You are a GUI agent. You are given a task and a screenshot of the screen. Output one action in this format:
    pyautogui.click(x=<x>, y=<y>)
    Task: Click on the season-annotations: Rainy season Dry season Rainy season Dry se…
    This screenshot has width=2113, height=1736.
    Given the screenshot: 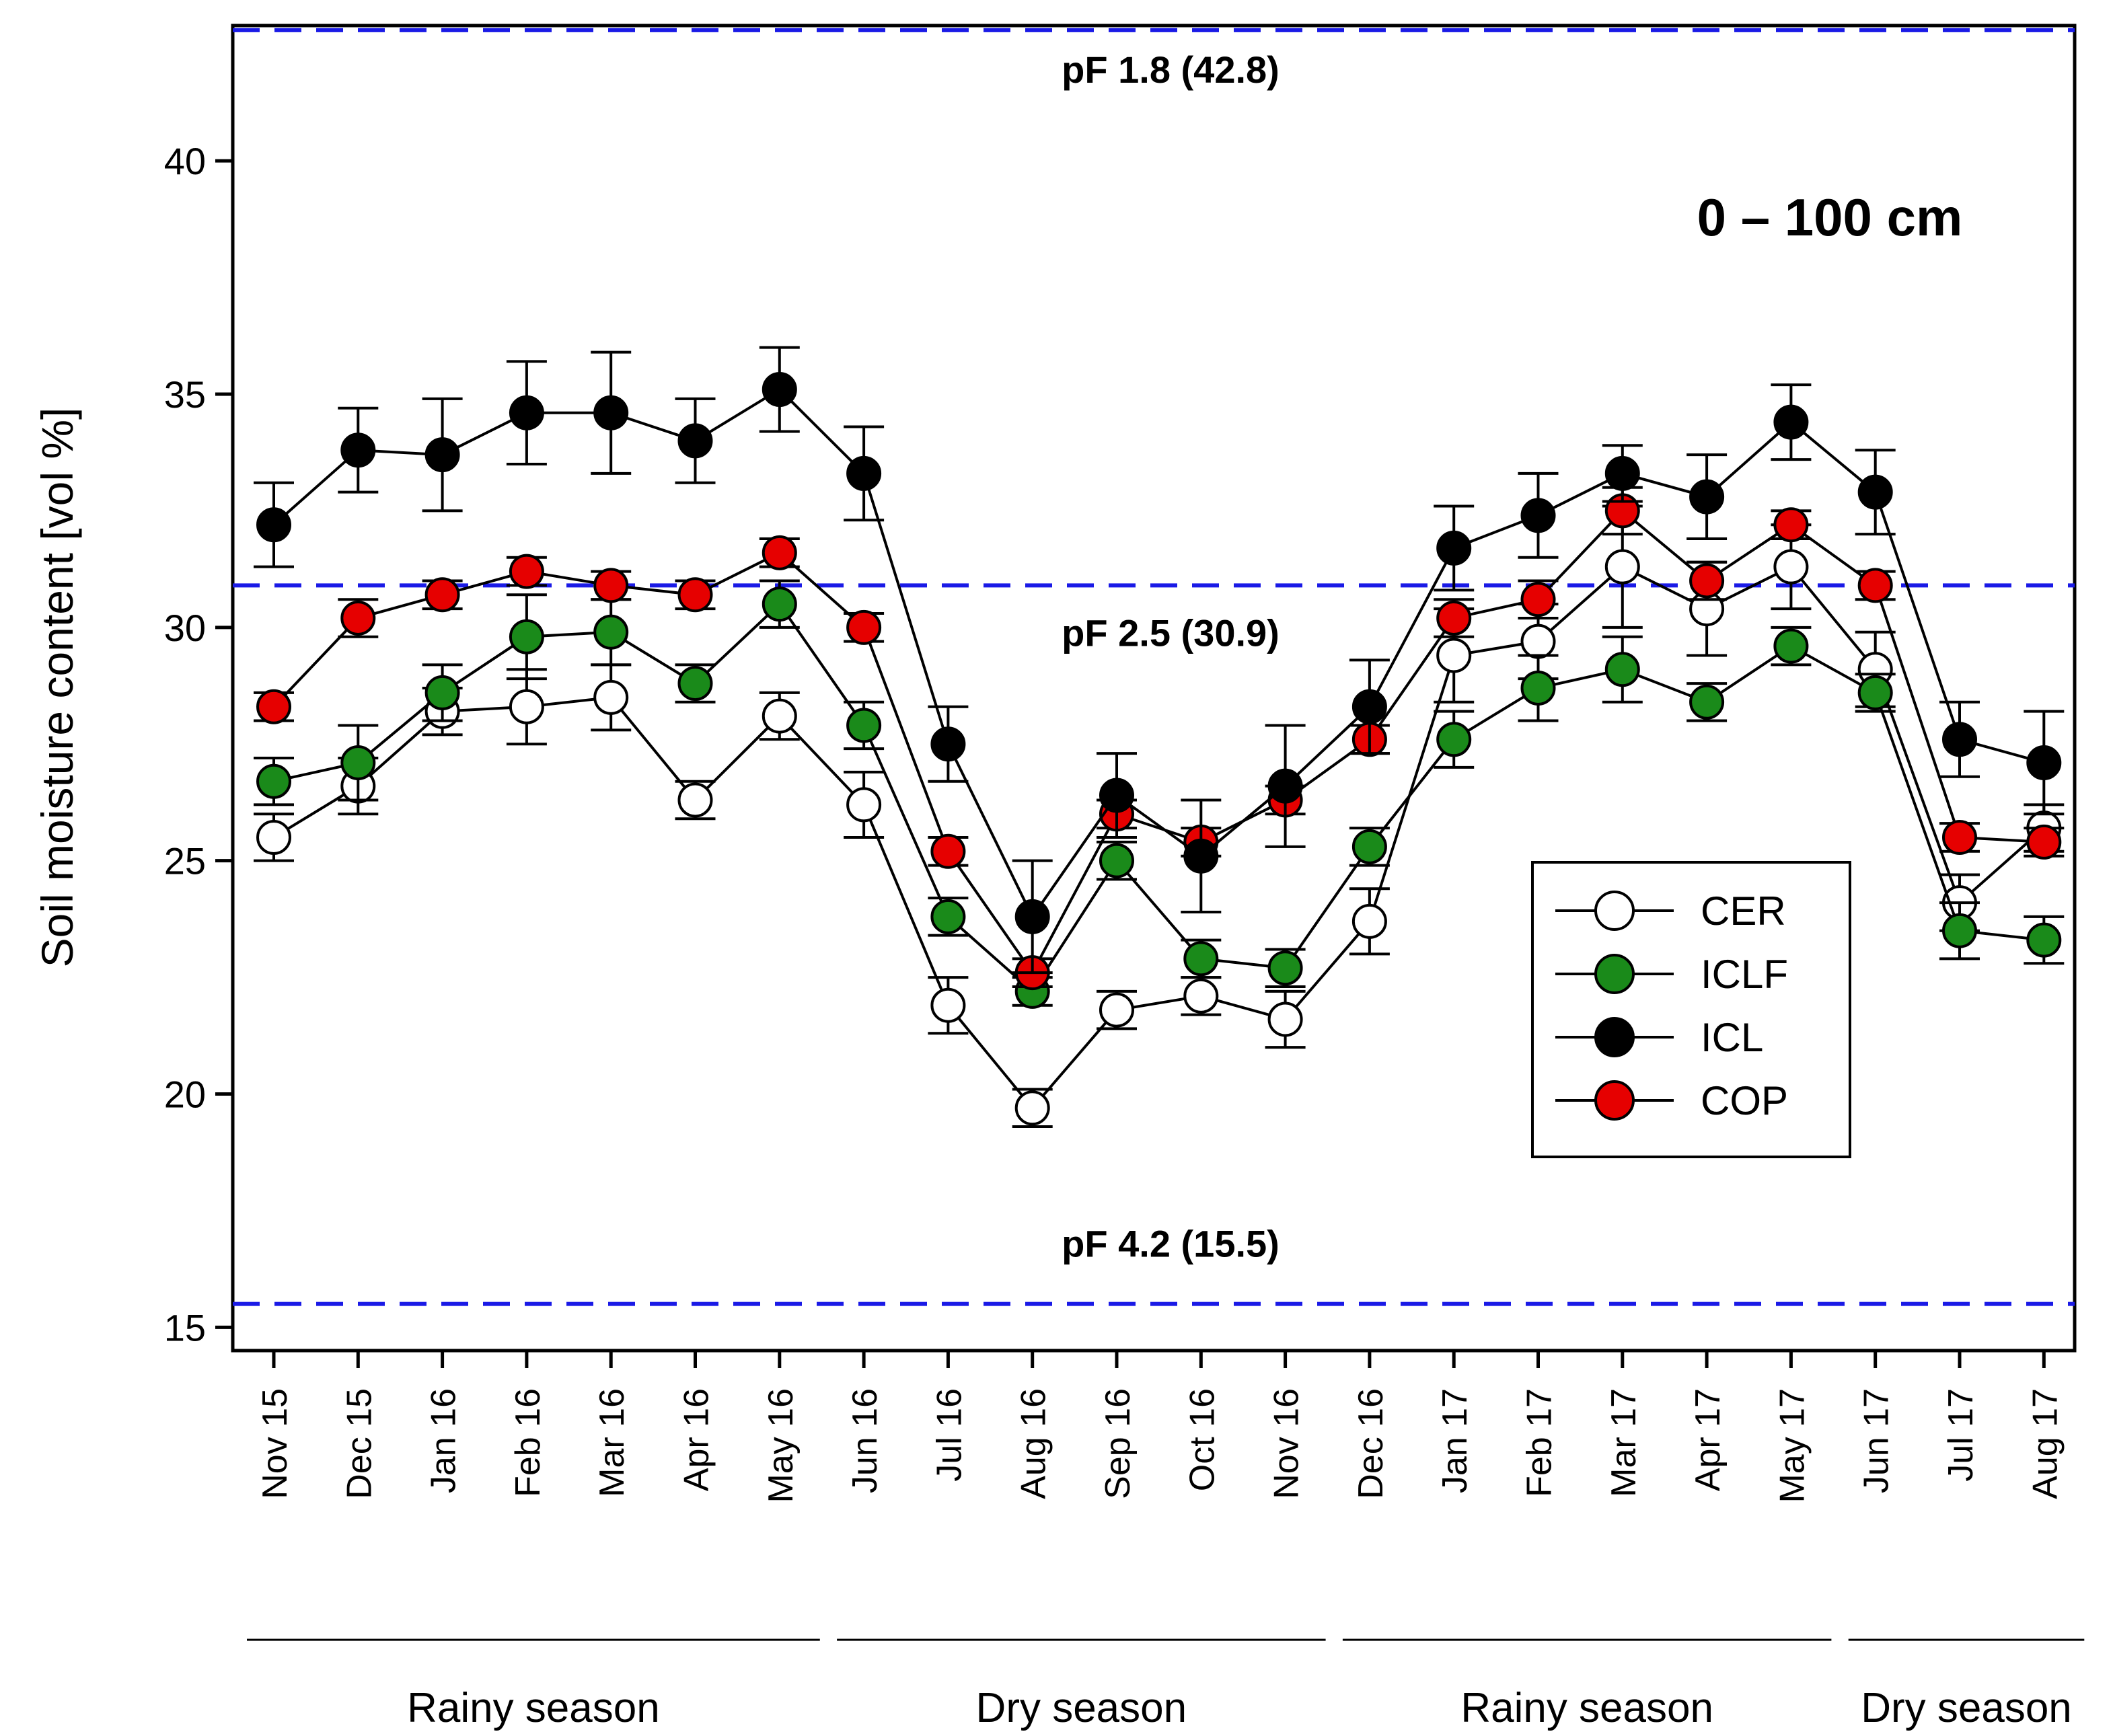 What is the action you would take?
    pyautogui.click(x=1166, y=1684)
    